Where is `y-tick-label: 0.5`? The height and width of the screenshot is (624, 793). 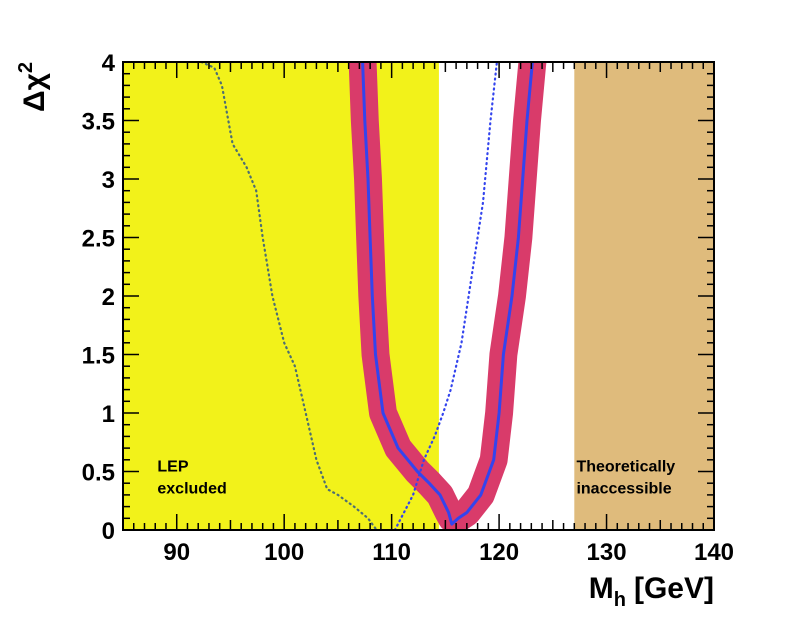
y-tick-label: 0.5 is located at coordinates (98, 473).